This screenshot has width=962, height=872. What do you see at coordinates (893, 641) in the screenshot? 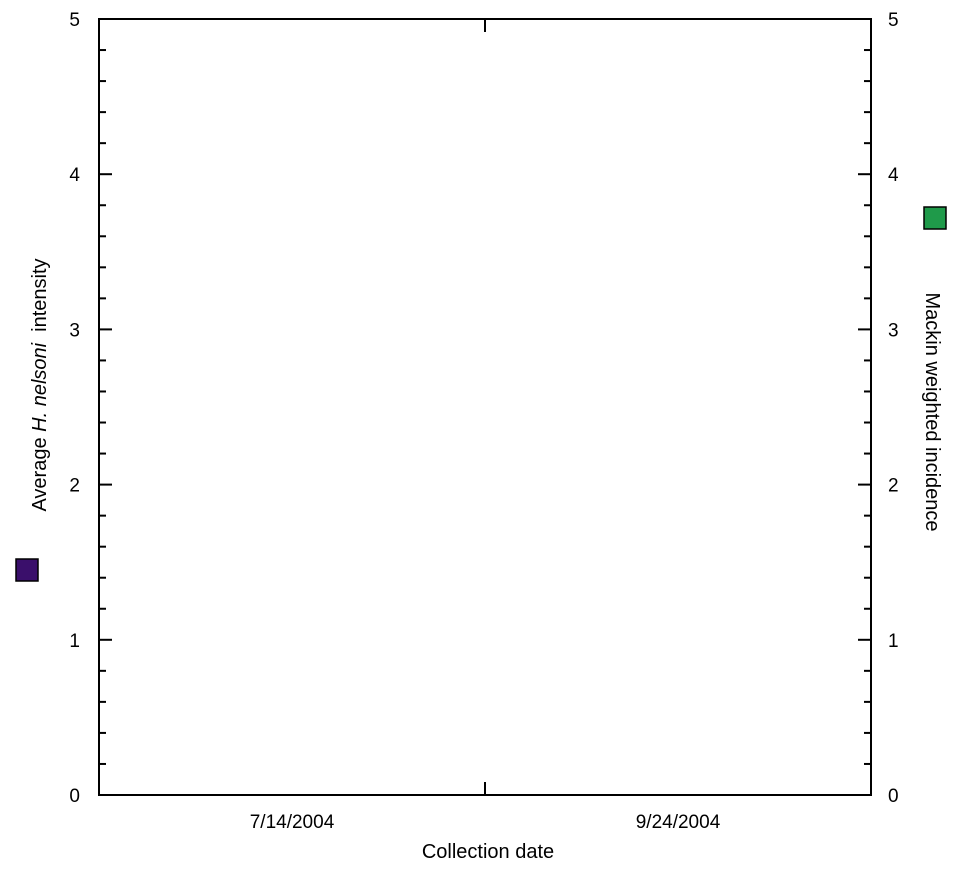
I see `y-right-tick-label: 1` at bounding box center [893, 641].